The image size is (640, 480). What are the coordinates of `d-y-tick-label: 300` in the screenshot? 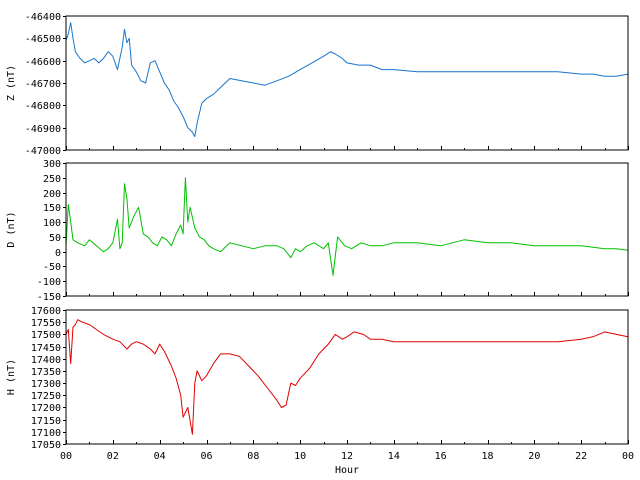 It's located at (52, 164).